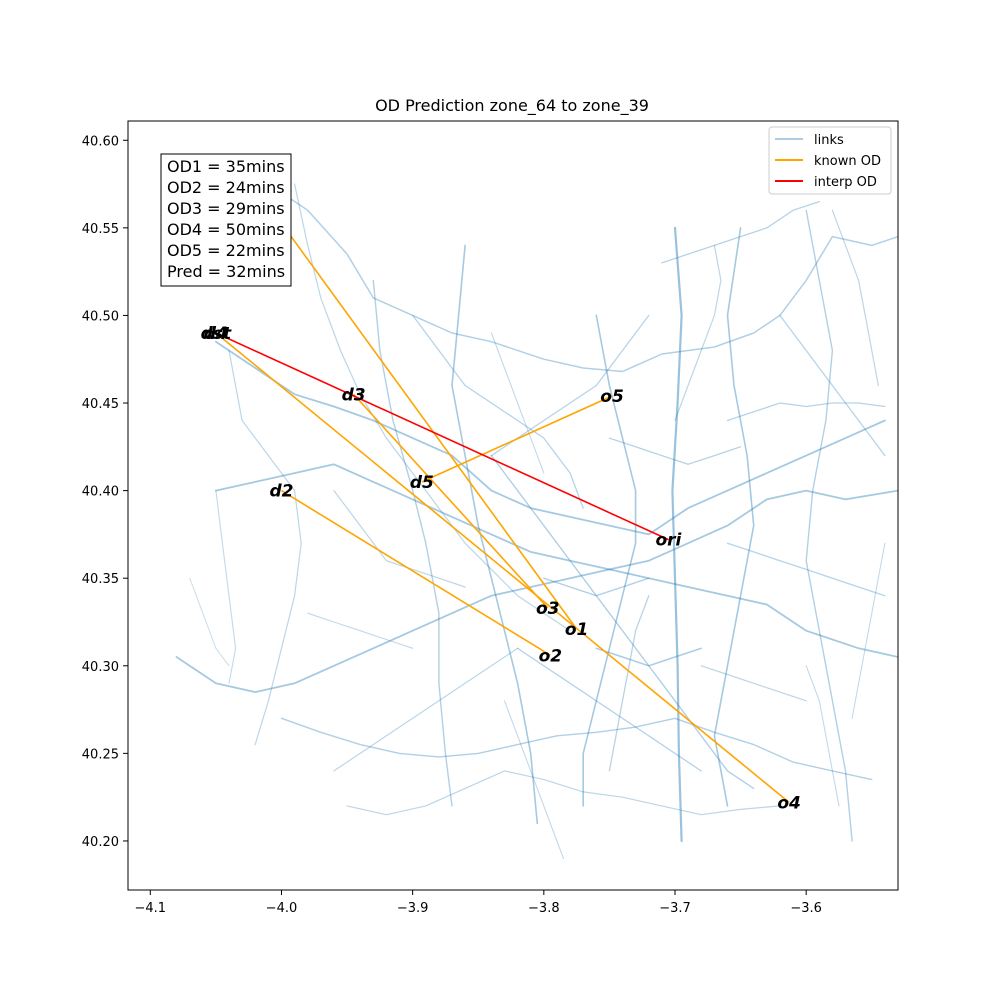  I want to click on x-tick-label: −3.7, so click(675, 908).